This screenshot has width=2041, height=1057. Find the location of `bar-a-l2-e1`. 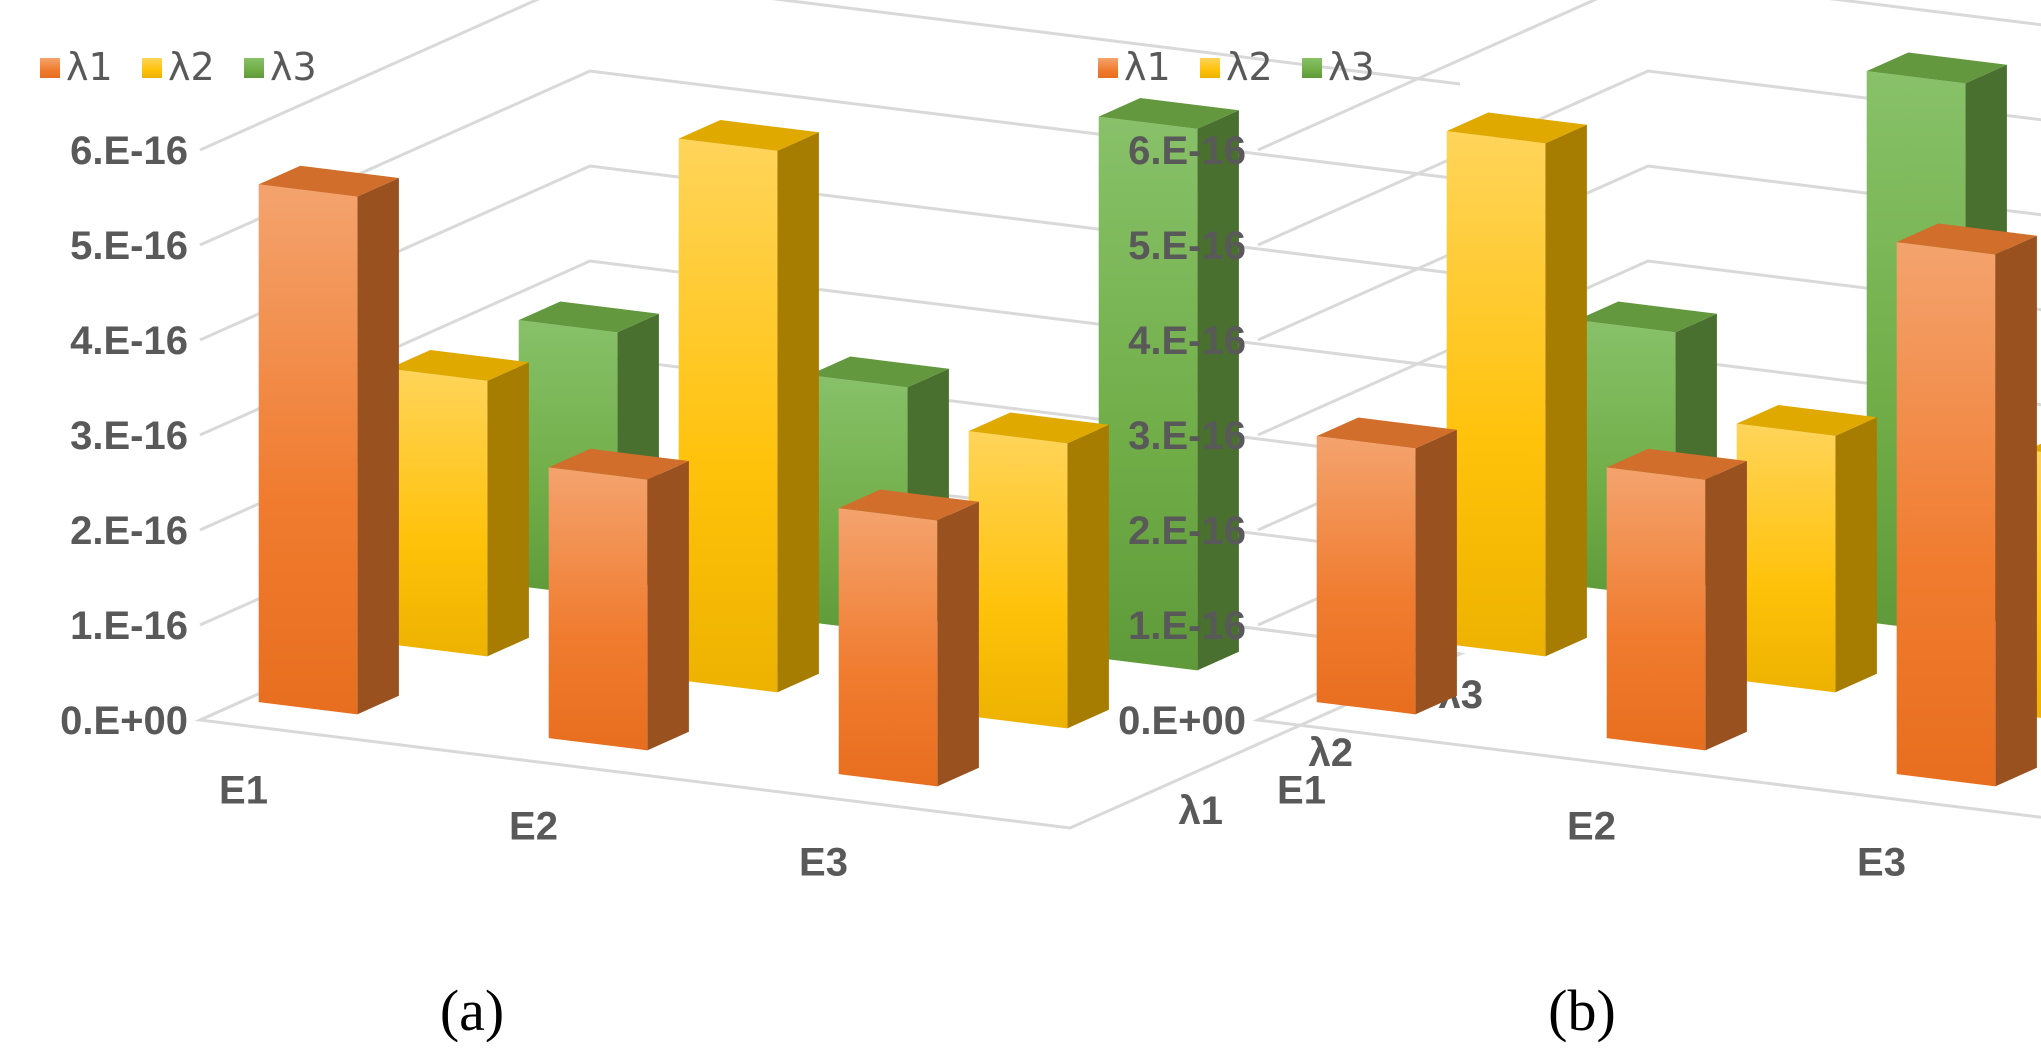

bar-a-l2-e1 is located at coordinates (458, 503).